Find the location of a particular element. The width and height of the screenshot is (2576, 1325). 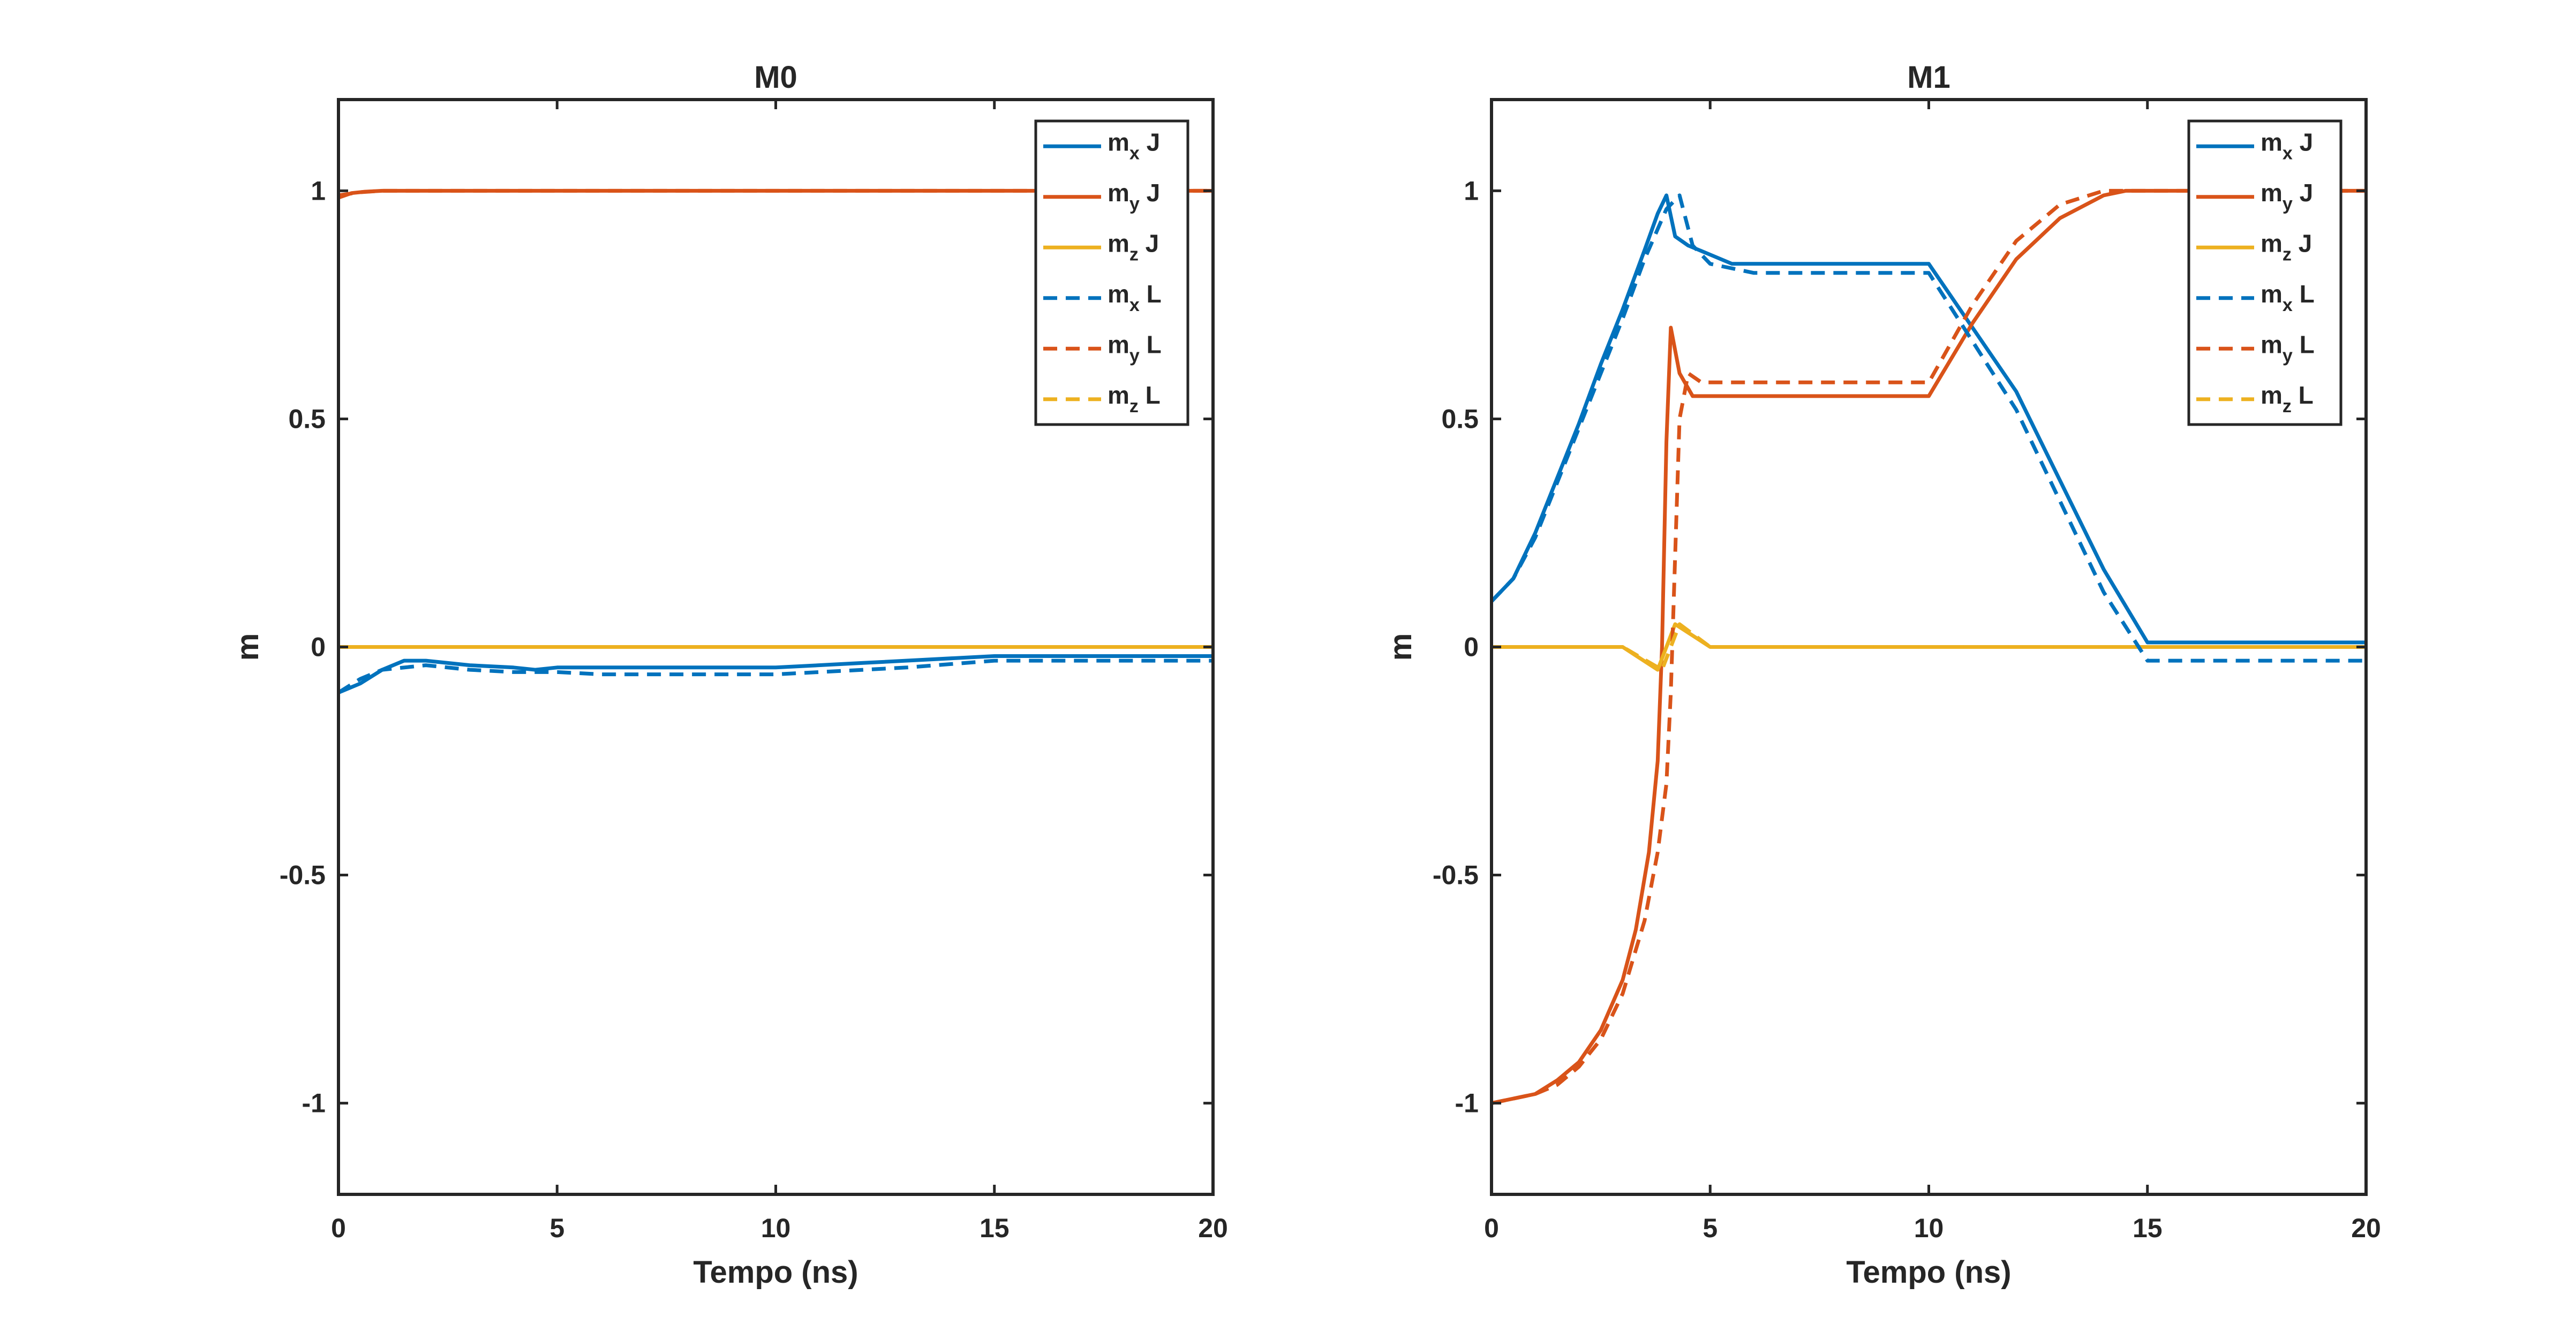

series-line-z-l is located at coordinates (1929, 647).